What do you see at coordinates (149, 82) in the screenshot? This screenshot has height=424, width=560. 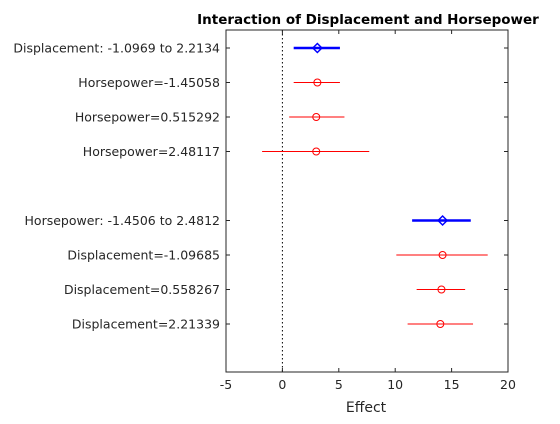 I see `row-label: Horsepower=-1.45058` at bounding box center [149, 82].